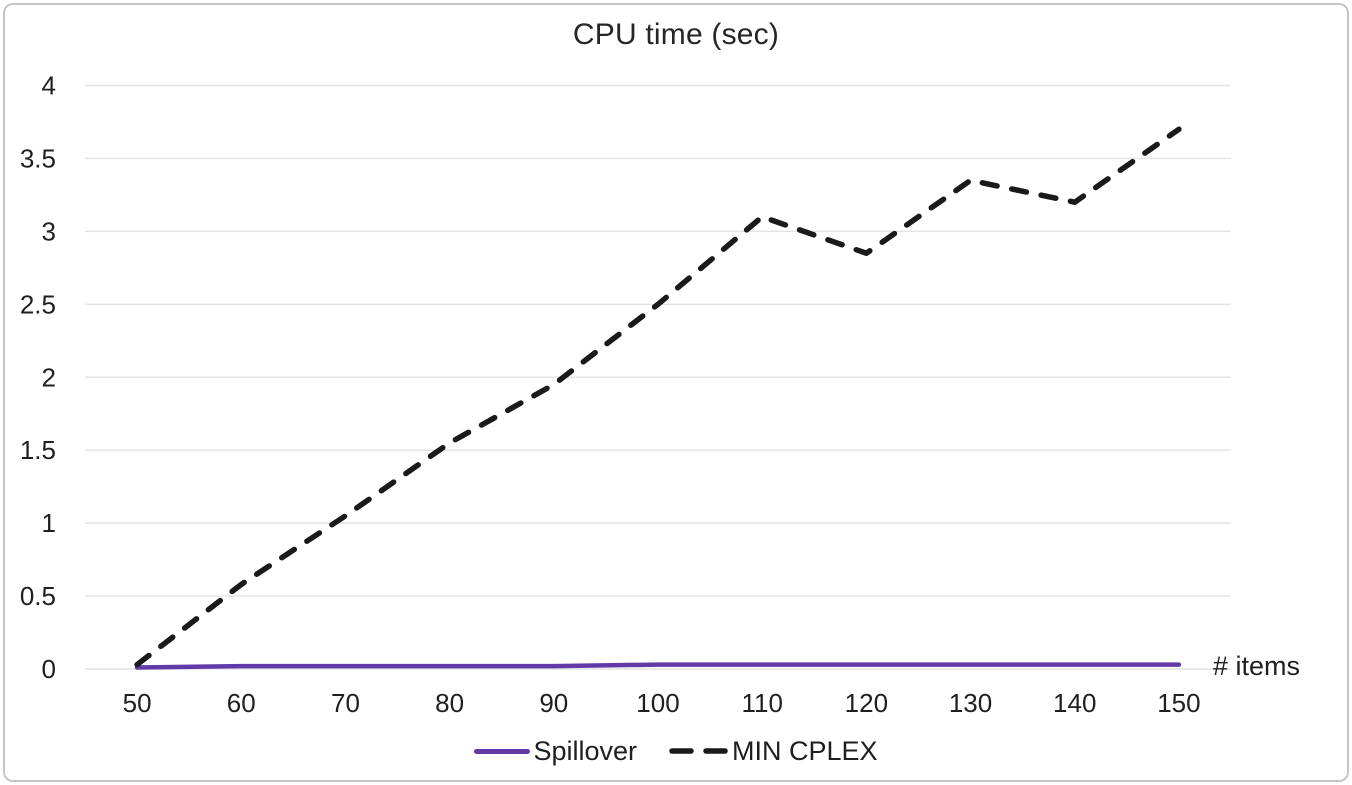 This screenshot has height=785, width=1352. I want to click on legend-item-spillover: Spillover, so click(555, 751).